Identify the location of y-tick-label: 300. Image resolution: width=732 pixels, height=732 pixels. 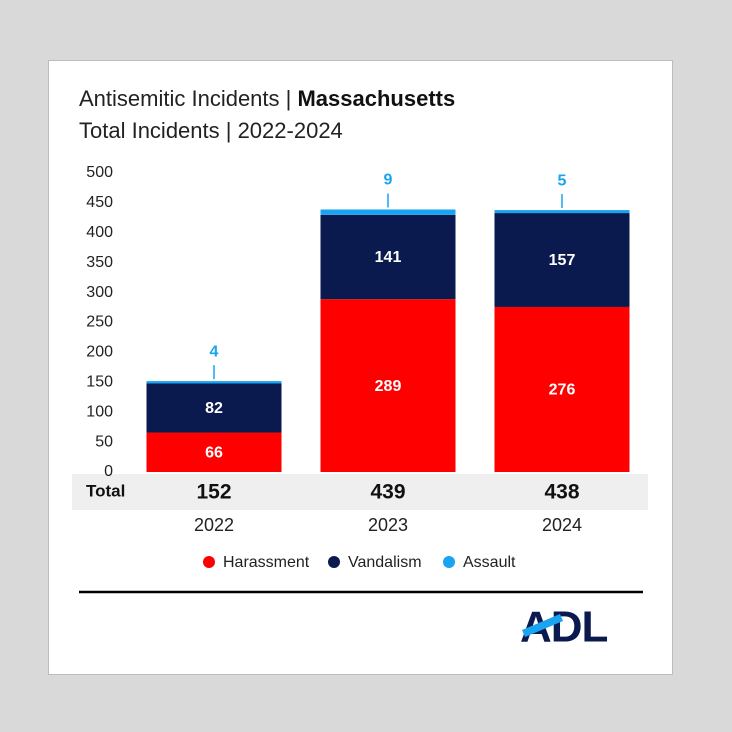
(99, 292).